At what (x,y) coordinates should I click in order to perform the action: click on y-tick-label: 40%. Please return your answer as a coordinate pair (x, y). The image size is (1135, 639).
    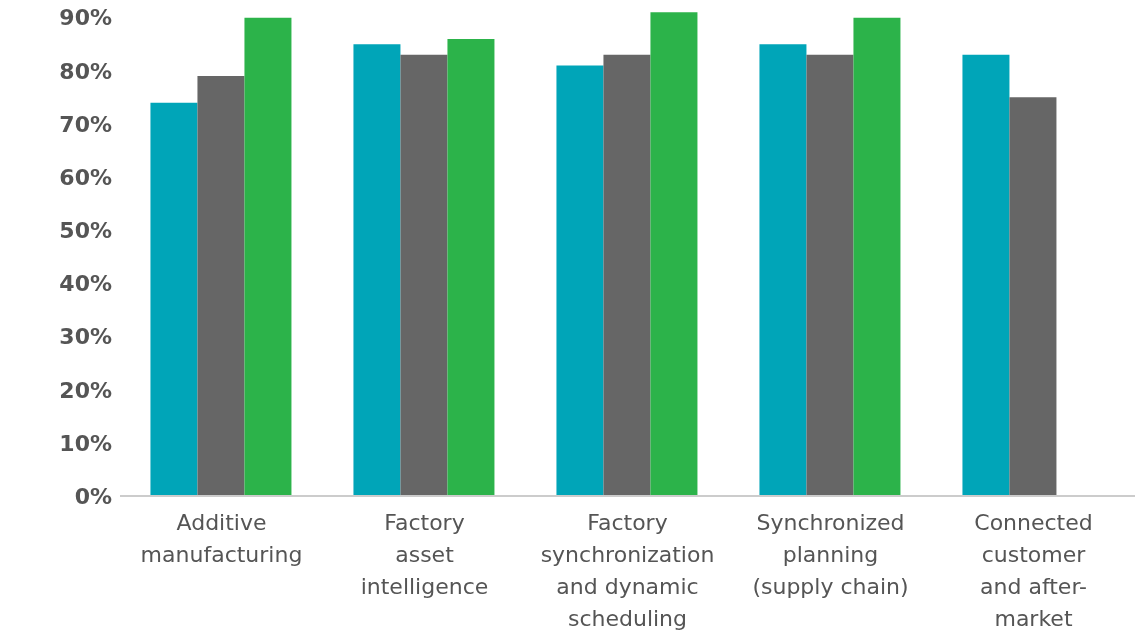
    Looking at the image, I should click on (85, 284).